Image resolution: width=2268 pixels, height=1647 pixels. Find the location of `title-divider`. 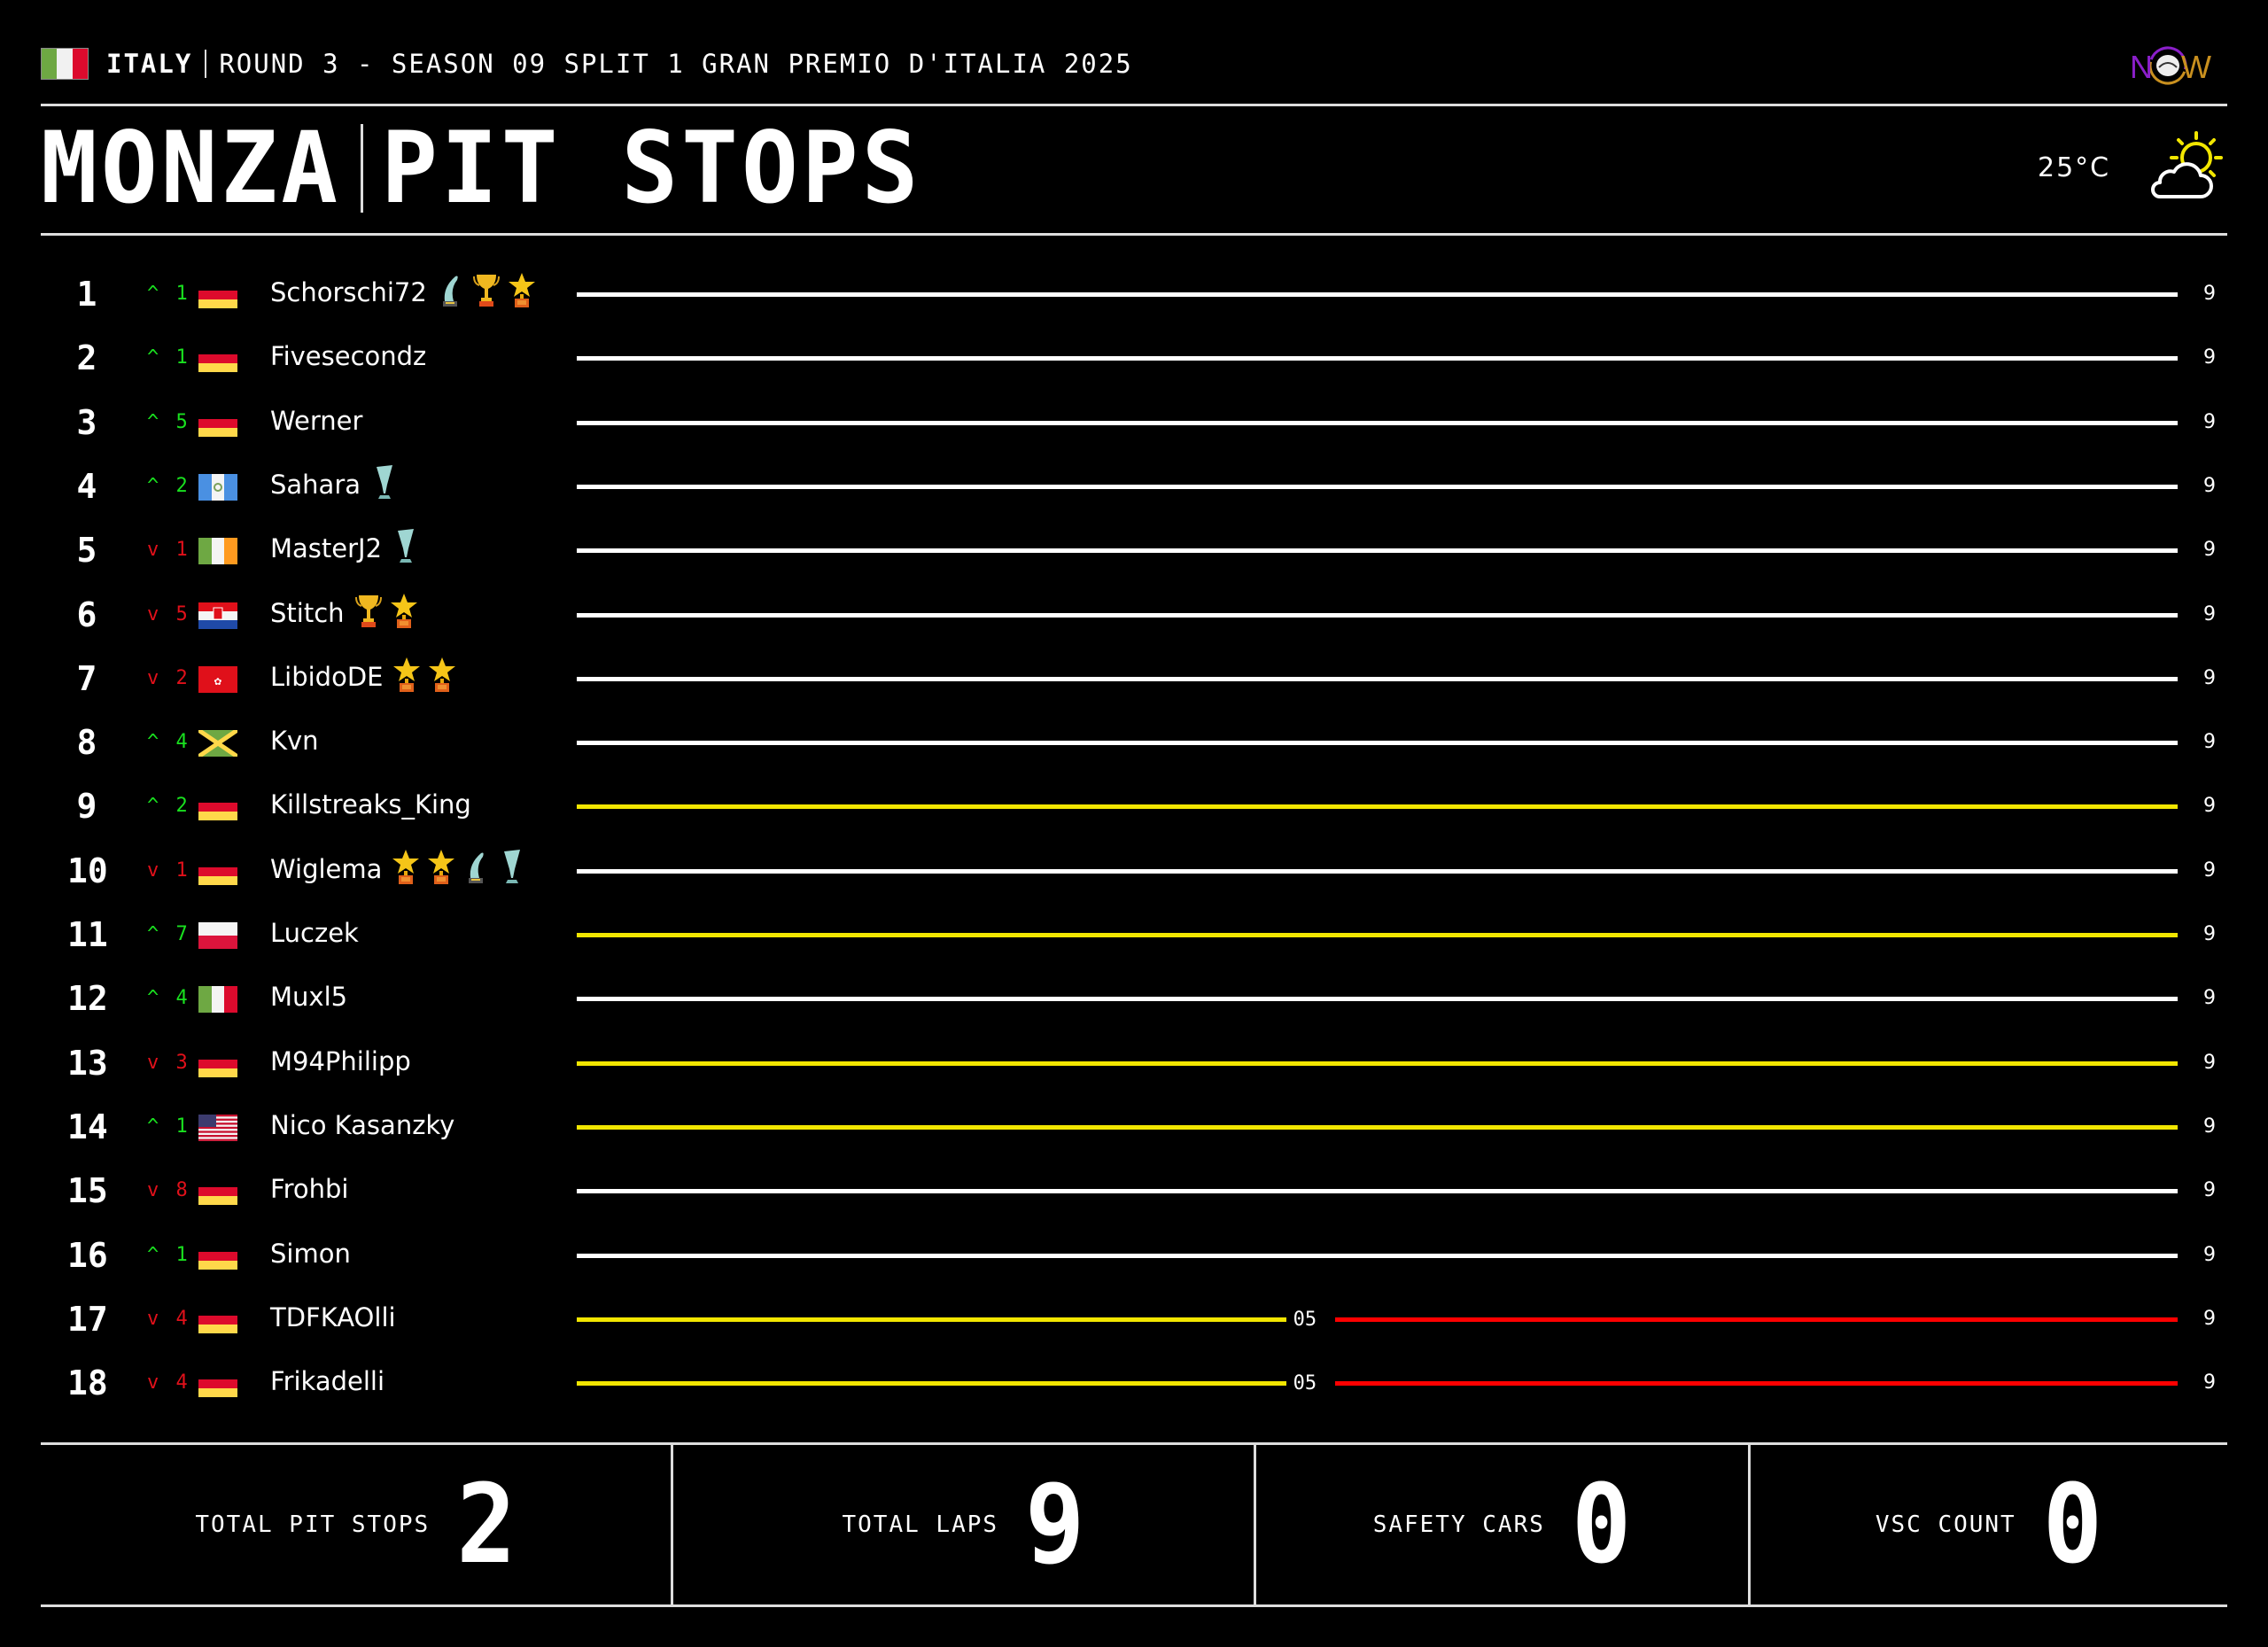

title-divider is located at coordinates (362, 168).